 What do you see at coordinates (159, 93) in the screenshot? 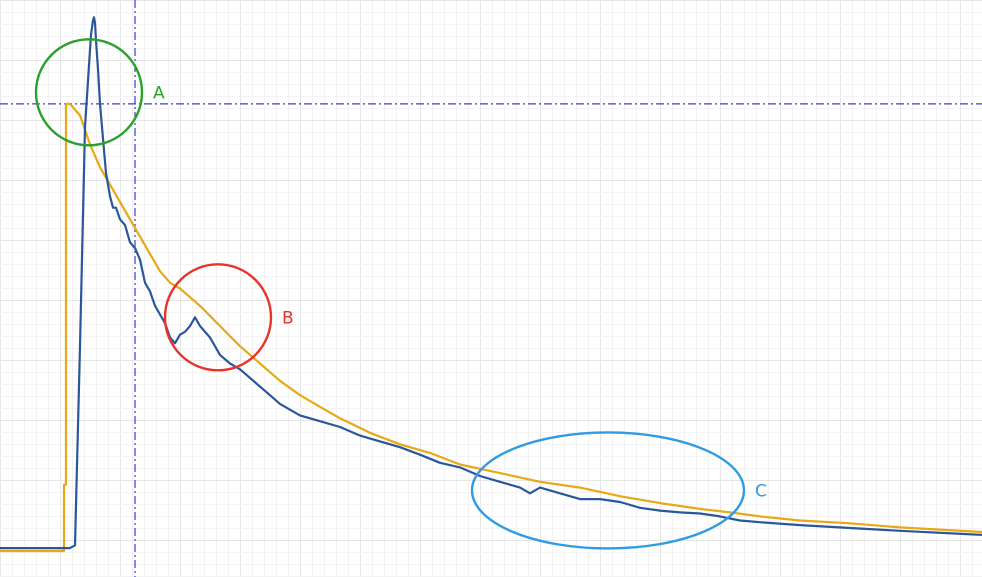
I see `annotation-label-a: A` at bounding box center [159, 93].